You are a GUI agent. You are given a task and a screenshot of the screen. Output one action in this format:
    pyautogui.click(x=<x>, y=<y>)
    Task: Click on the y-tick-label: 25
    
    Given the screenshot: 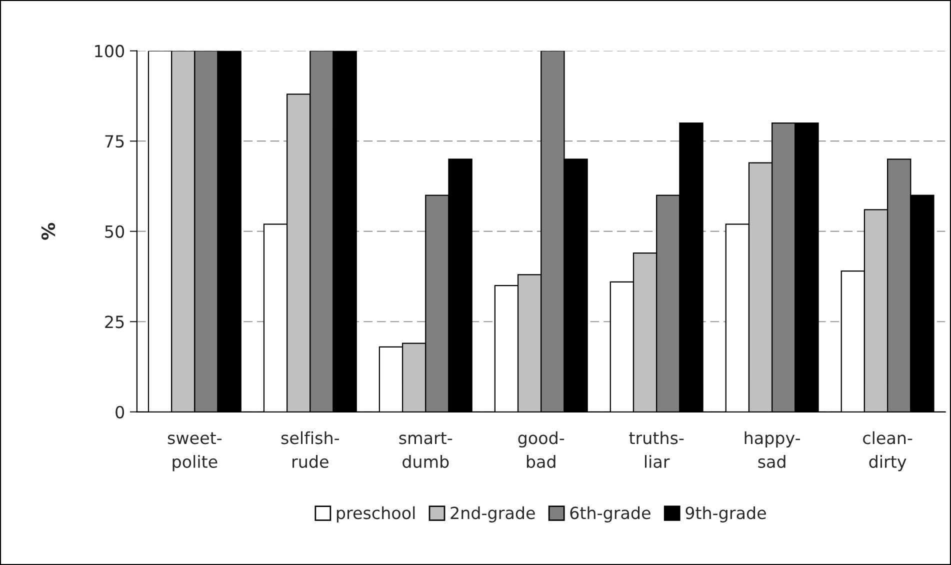 What is the action you would take?
    pyautogui.click(x=114, y=322)
    